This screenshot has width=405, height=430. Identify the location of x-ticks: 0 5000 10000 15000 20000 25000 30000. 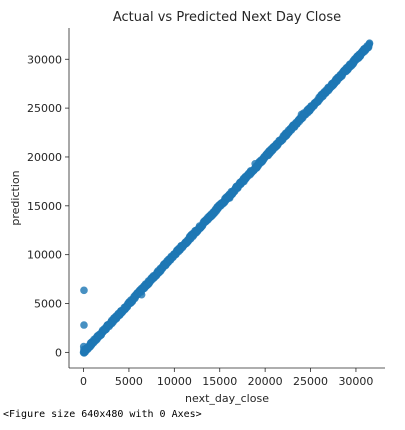
(226, 378).